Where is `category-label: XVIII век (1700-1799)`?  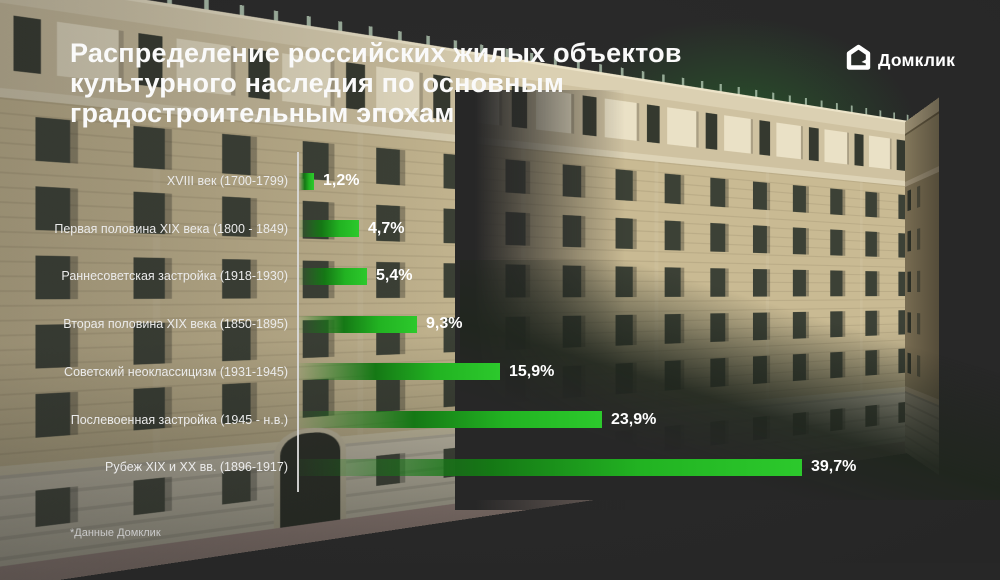
category-label: XVIII век (1700-1799) is located at coordinates (227, 181).